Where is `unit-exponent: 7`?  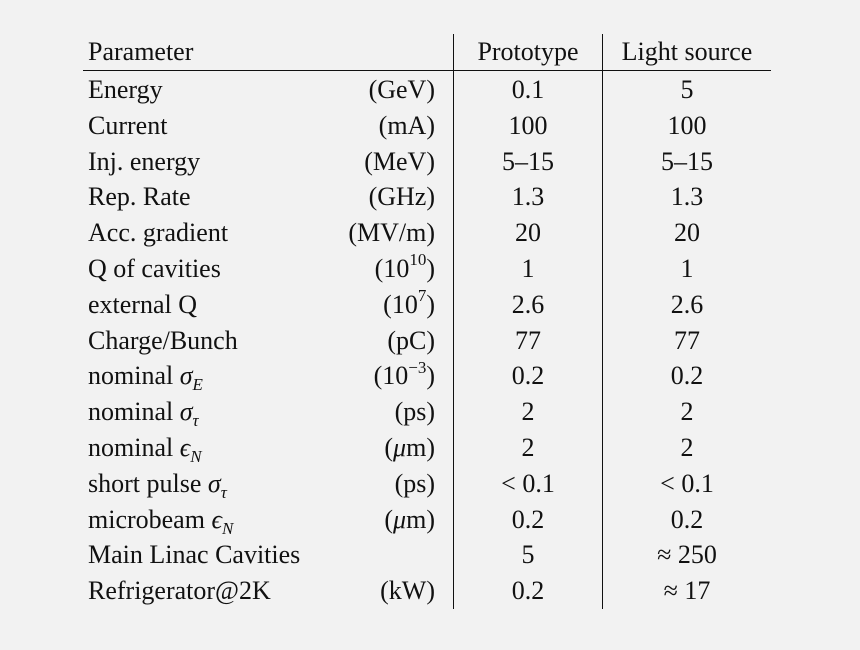 unit-exponent: 7 is located at coordinates (422, 296).